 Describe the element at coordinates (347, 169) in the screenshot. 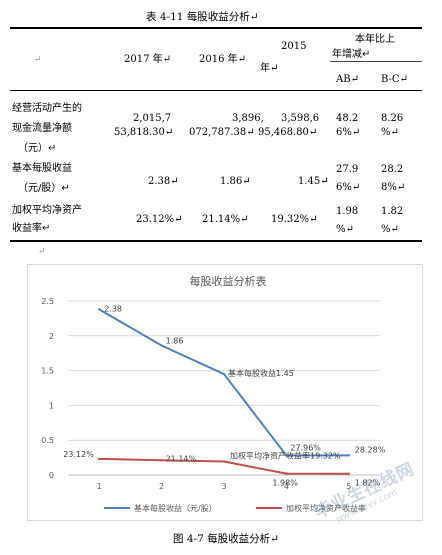

I see `row2-ab-line1: 27.9` at that location.